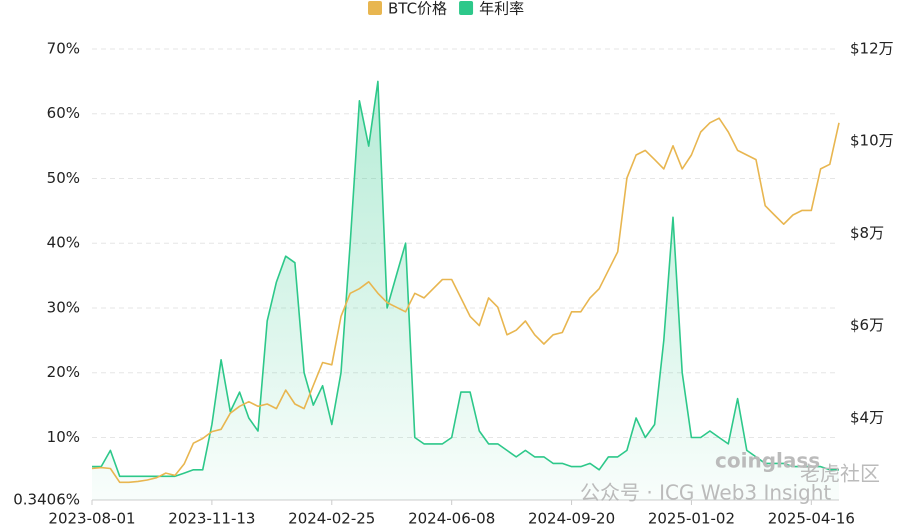 The height and width of the screenshot is (528, 908). I want to click on x-tick-label: 2024-06-08, so click(451, 519).